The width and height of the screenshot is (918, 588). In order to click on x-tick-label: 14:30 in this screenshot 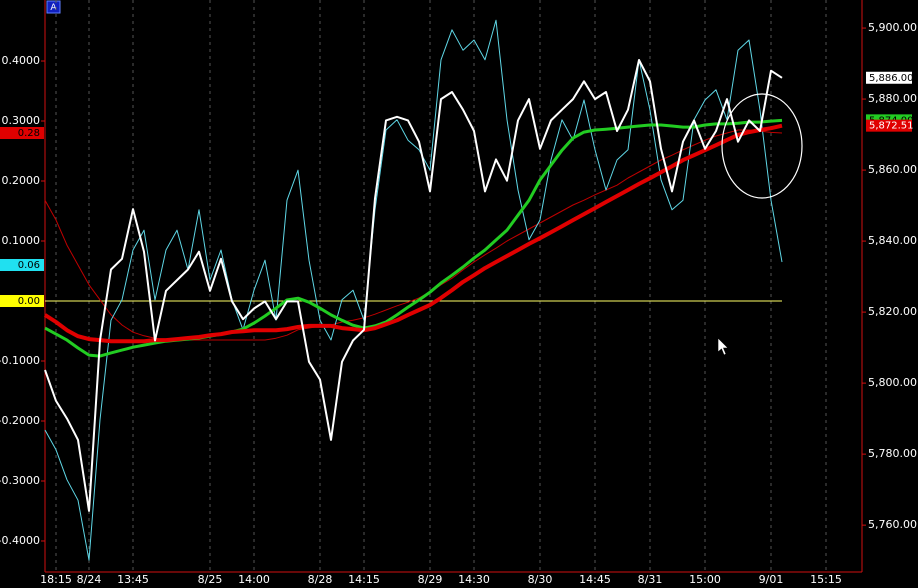, I will do `click(474, 579)`.